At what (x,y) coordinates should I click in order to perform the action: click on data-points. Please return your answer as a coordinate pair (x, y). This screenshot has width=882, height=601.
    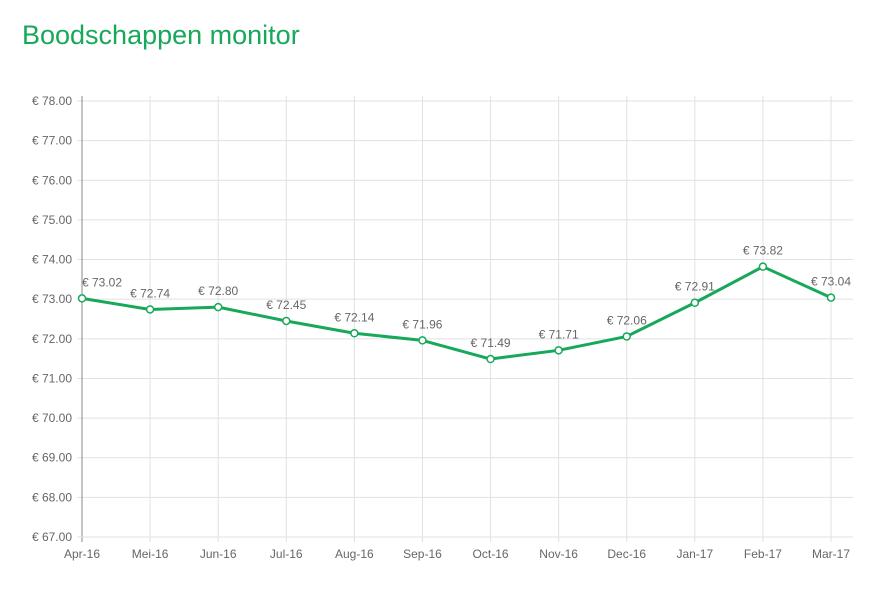
    Looking at the image, I should click on (456, 313).